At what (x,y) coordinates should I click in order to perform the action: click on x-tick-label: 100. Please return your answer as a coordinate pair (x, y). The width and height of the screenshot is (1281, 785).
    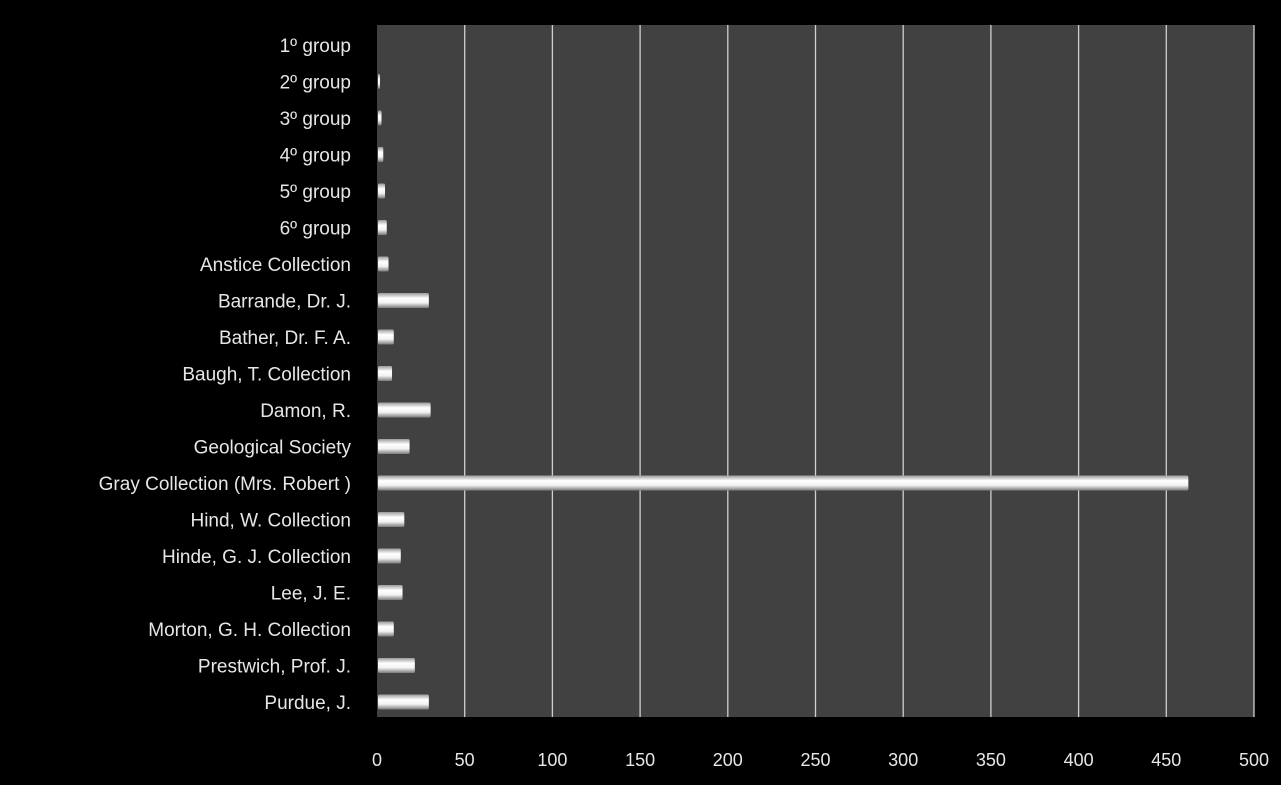
    Looking at the image, I should click on (552, 760).